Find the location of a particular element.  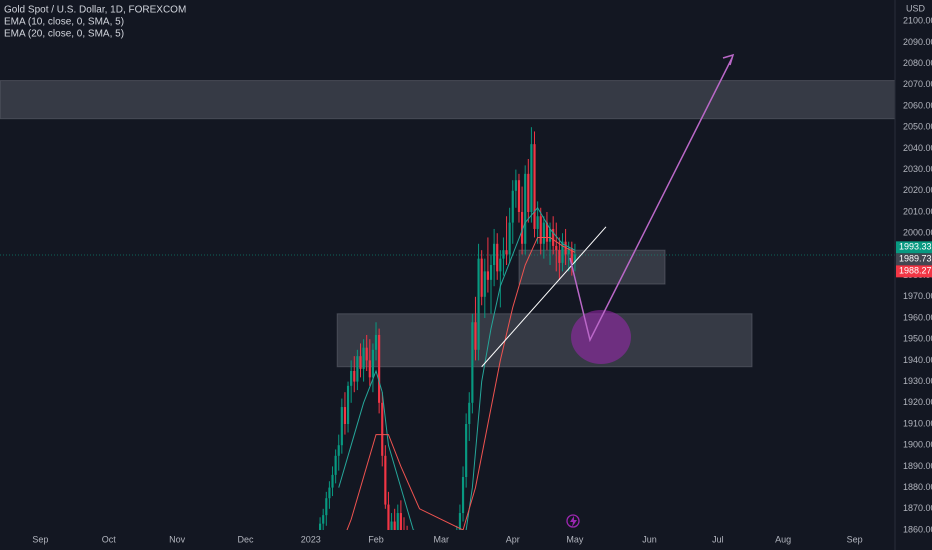

y-tick-label: 1900.00 is located at coordinates (917, 445).